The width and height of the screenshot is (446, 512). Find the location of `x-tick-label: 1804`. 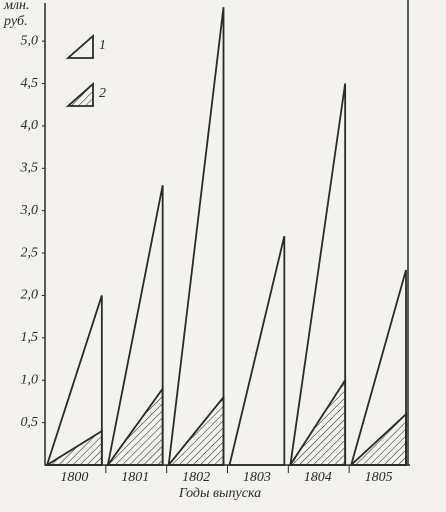

x-tick-label: 1804 is located at coordinates (318, 477).